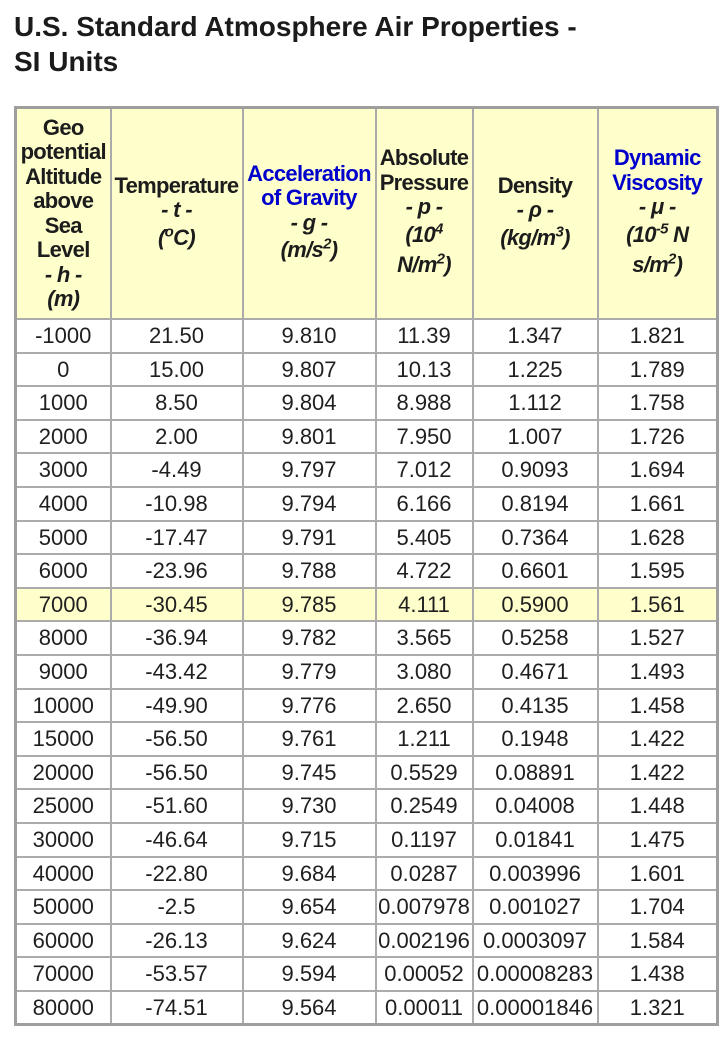 The image size is (720, 1040). Describe the element at coordinates (63, 705) in the screenshot. I see `cell-geopotential-altitude: 10000` at that location.